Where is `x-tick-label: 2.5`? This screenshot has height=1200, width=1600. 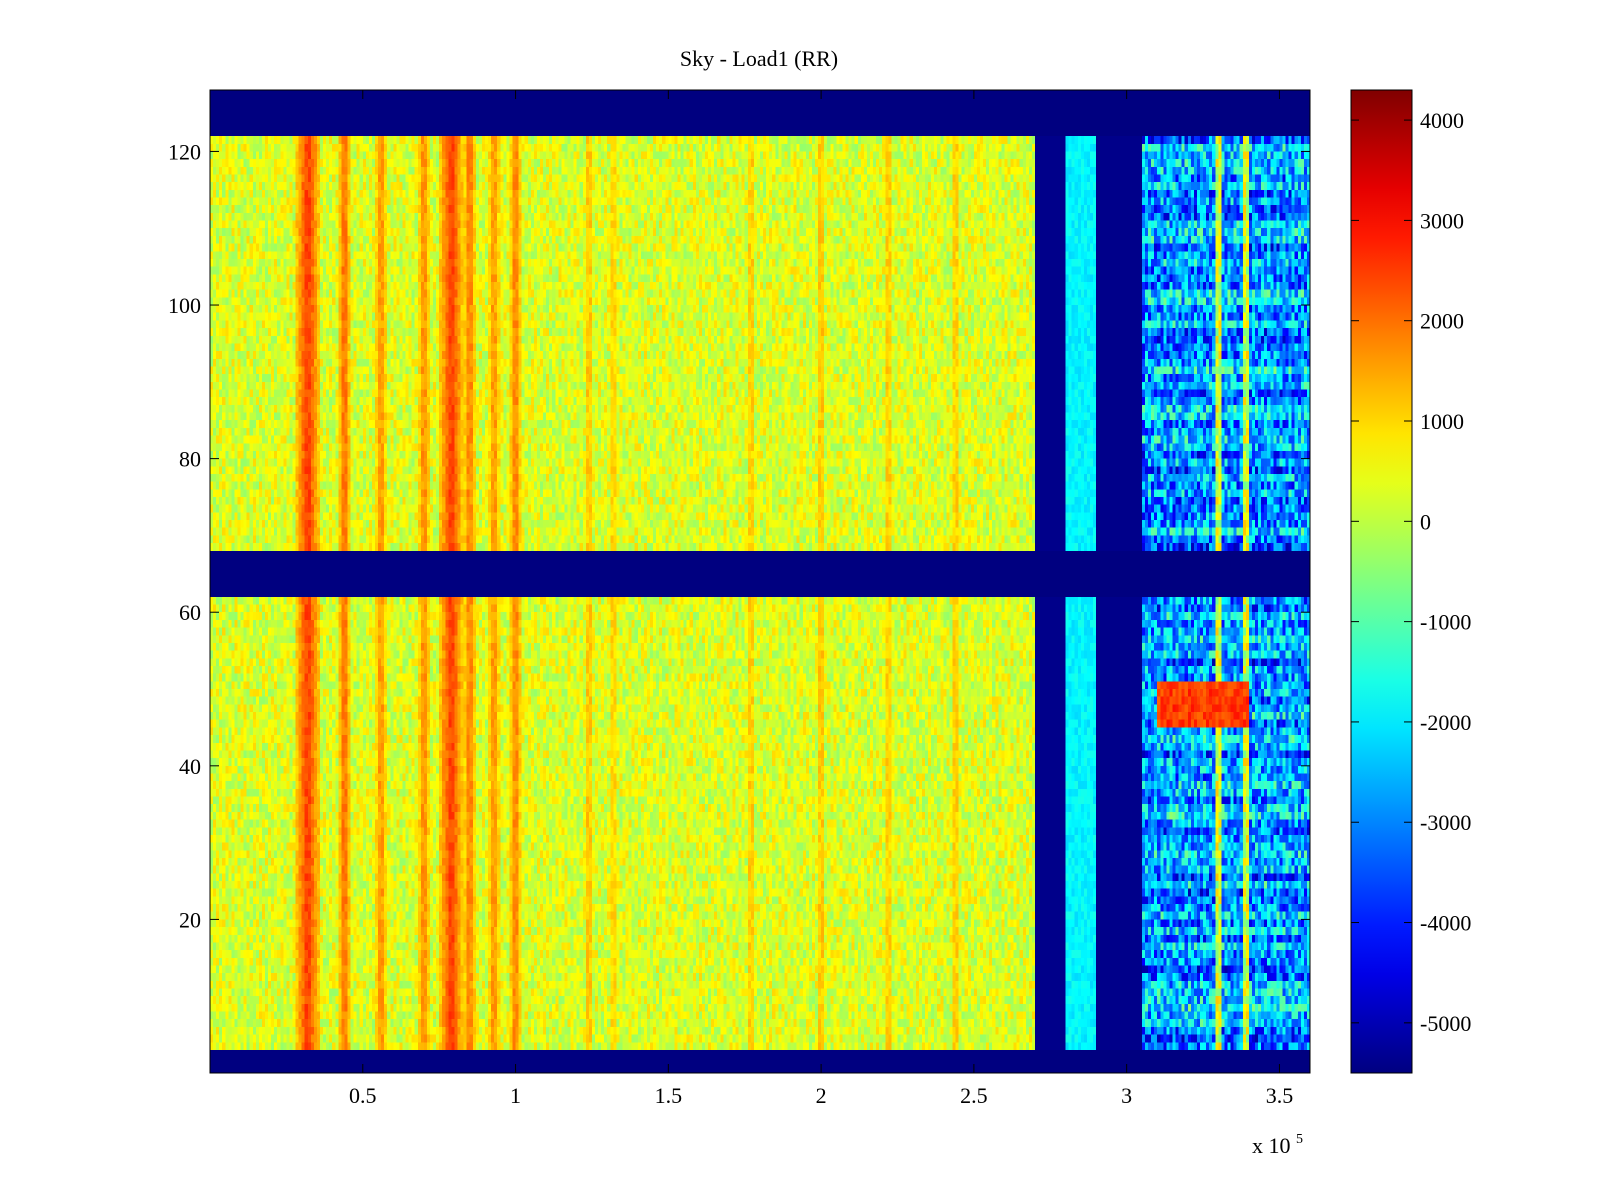 x-tick-label: 2.5 is located at coordinates (974, 1095).